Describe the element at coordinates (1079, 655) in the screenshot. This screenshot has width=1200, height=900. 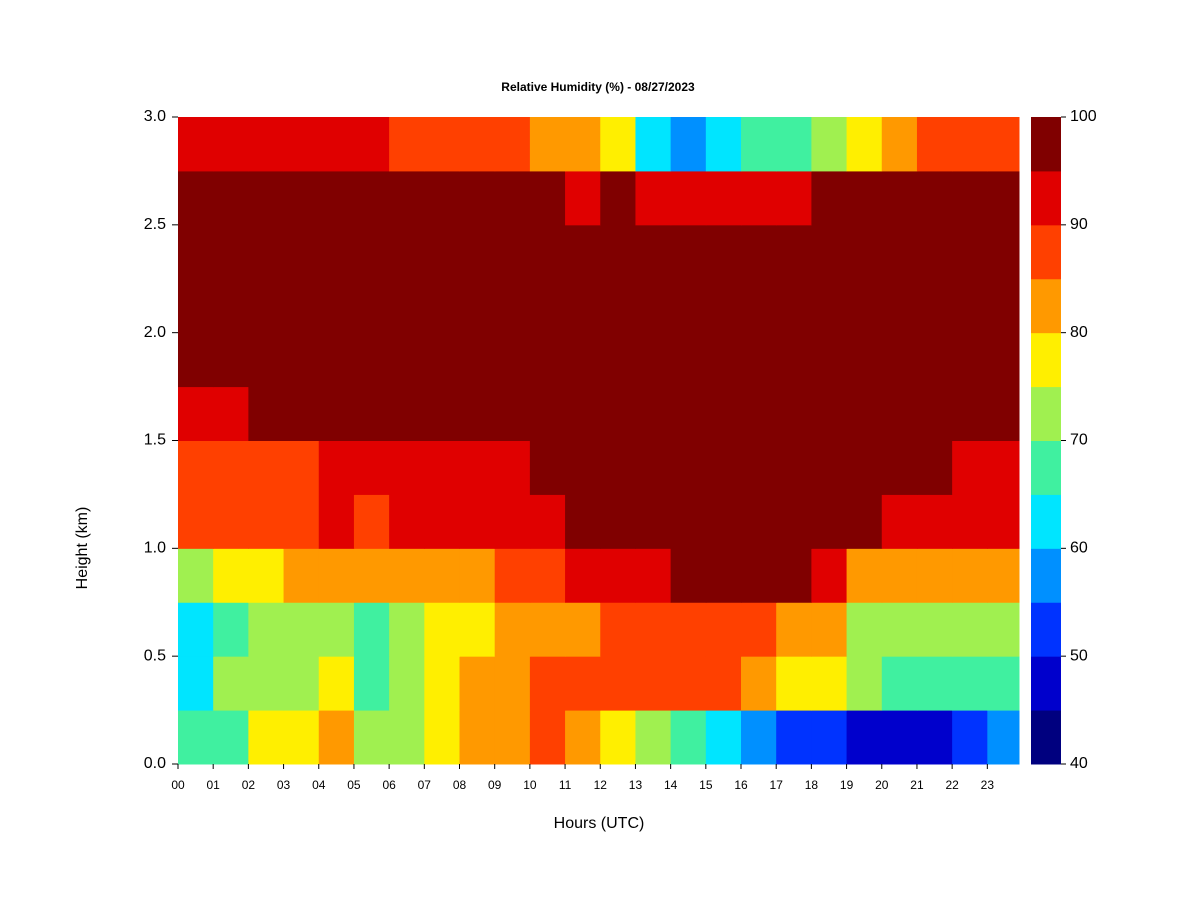
I see `colorbar-tick-label: 50` at that location.